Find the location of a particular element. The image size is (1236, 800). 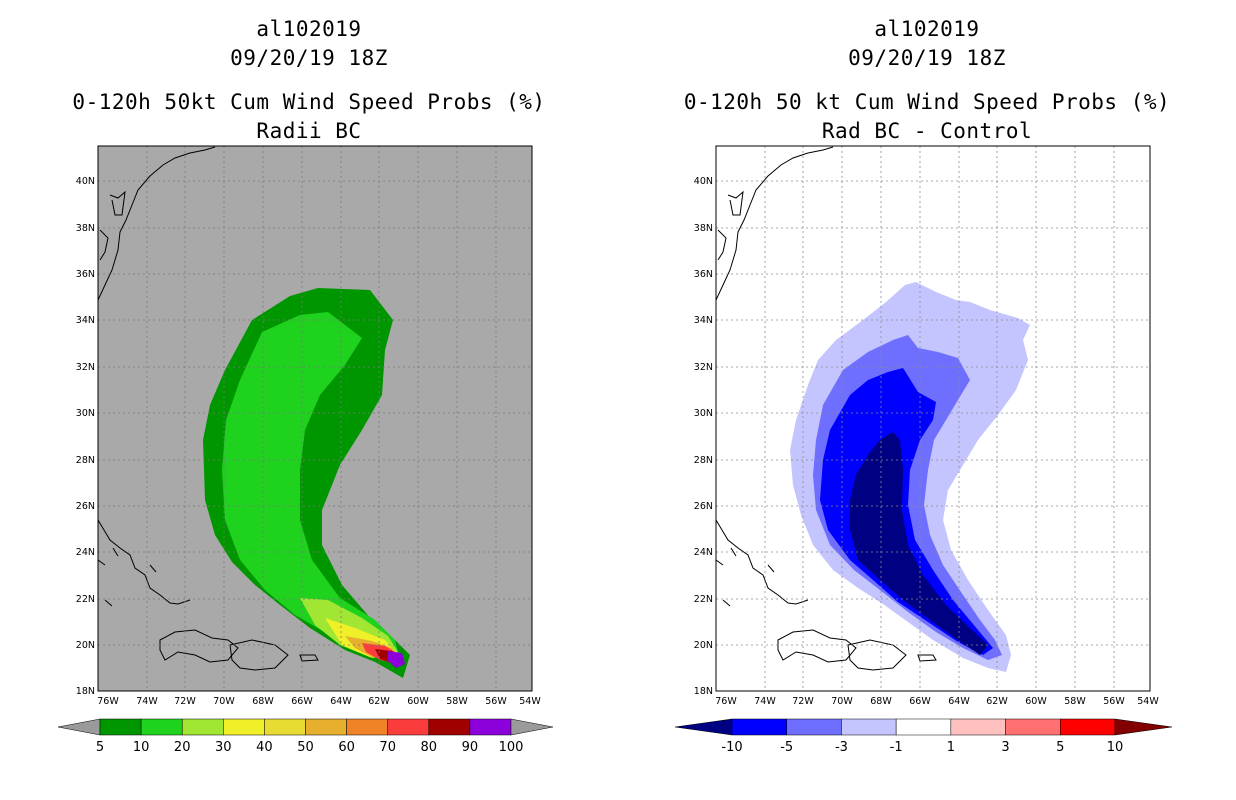

colorbar-label: 40 is located at coordinates (264, 747).